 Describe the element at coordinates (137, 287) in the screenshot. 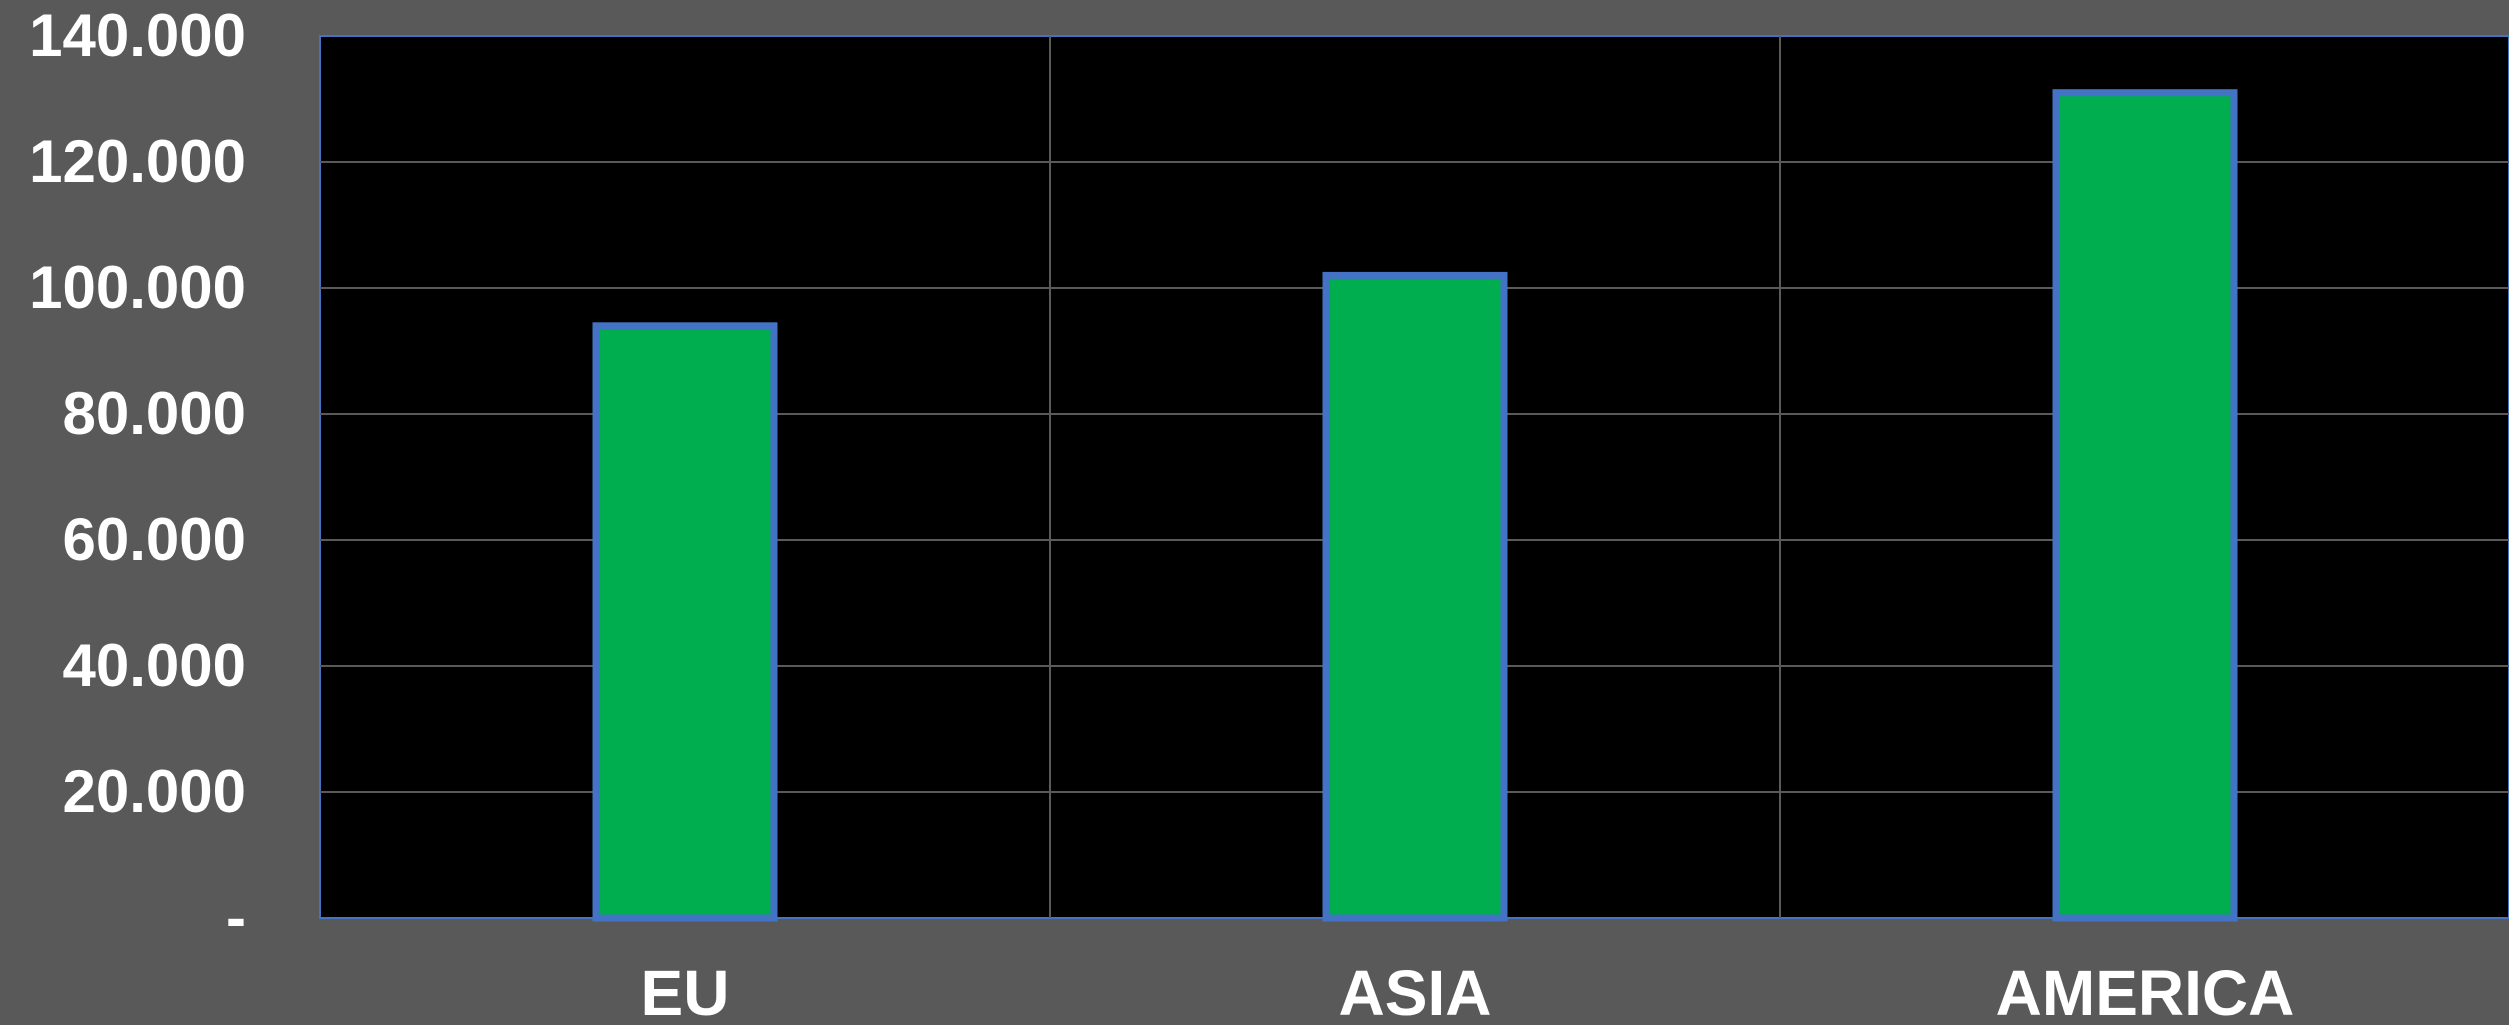

I see `y-tick-label: 100.000` at that location.